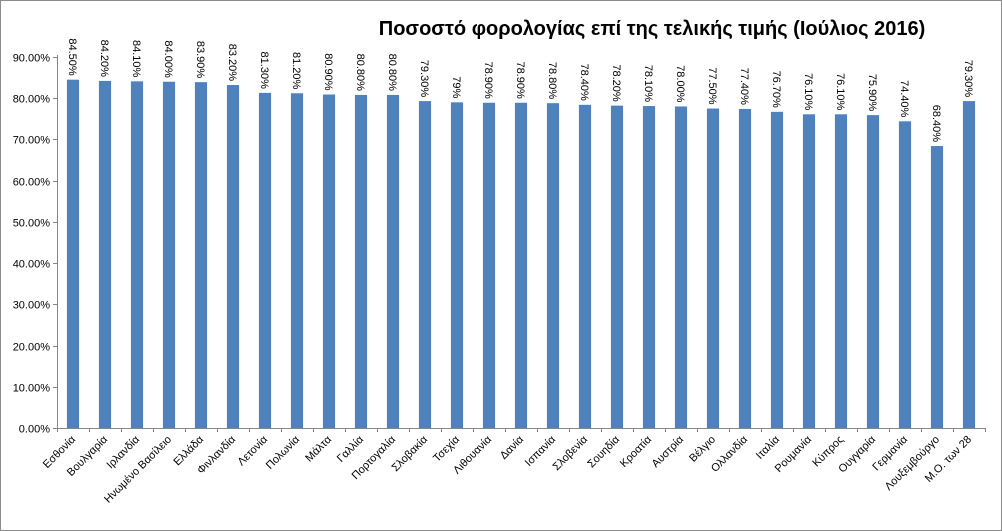 The image size is (1002, 531). What do you see at coordinates (648, 84) in the screenshot?
I see `data-label: 78.10%` at bounding box center [648, 84].